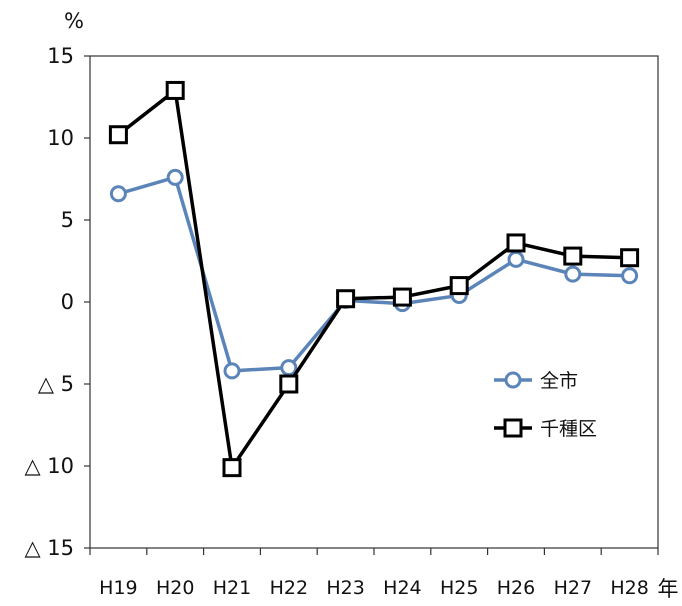 Image resolution: width=682 pixels, height=606 pixels. Describe the element at coordinates (232, 588) in the screenshot. I see `x-tick-label: H21` at that location.